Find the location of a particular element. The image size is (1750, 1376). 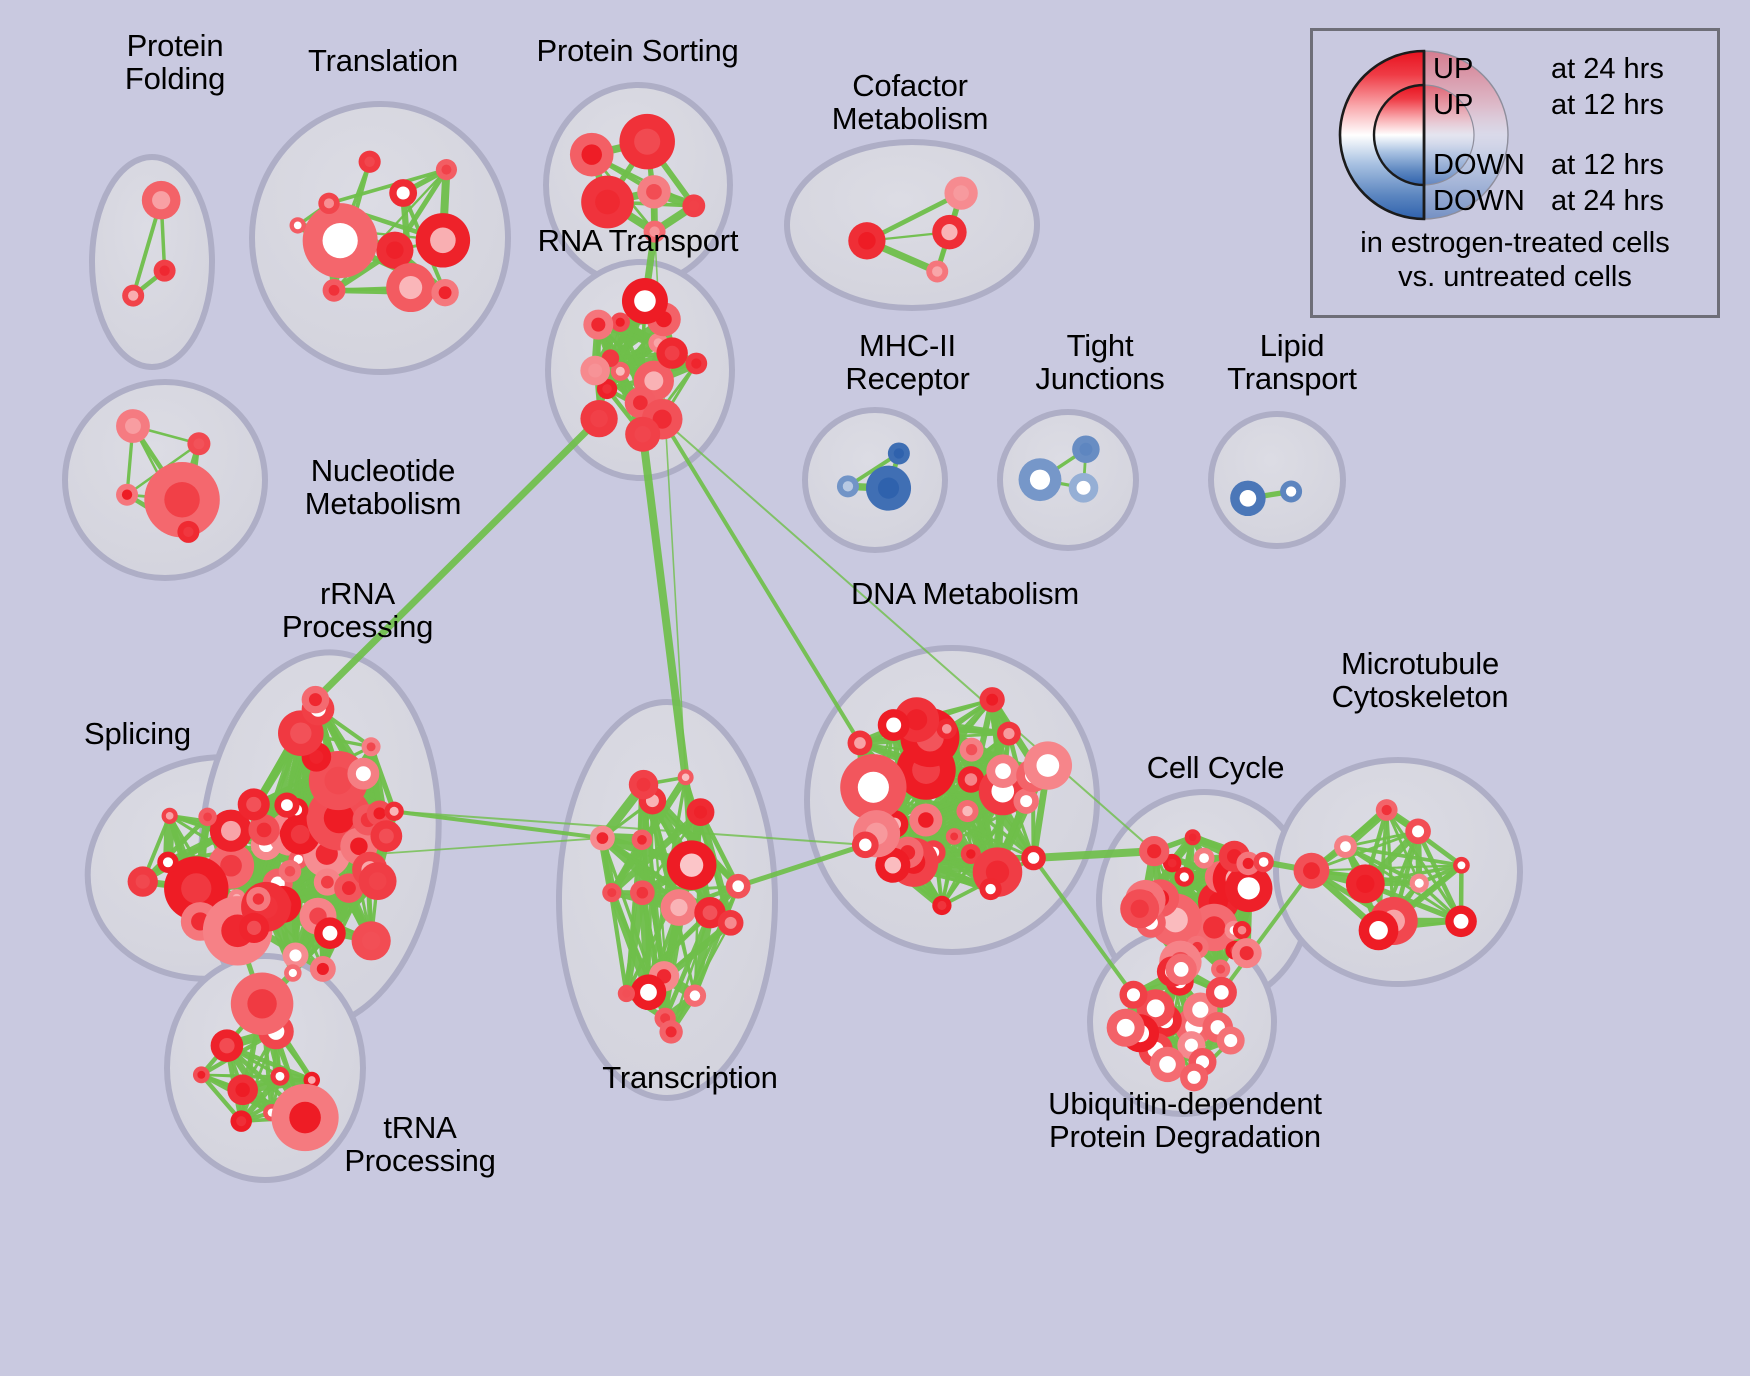

cluster-hull-lipid-transport is located at coordinates (1277, 480).